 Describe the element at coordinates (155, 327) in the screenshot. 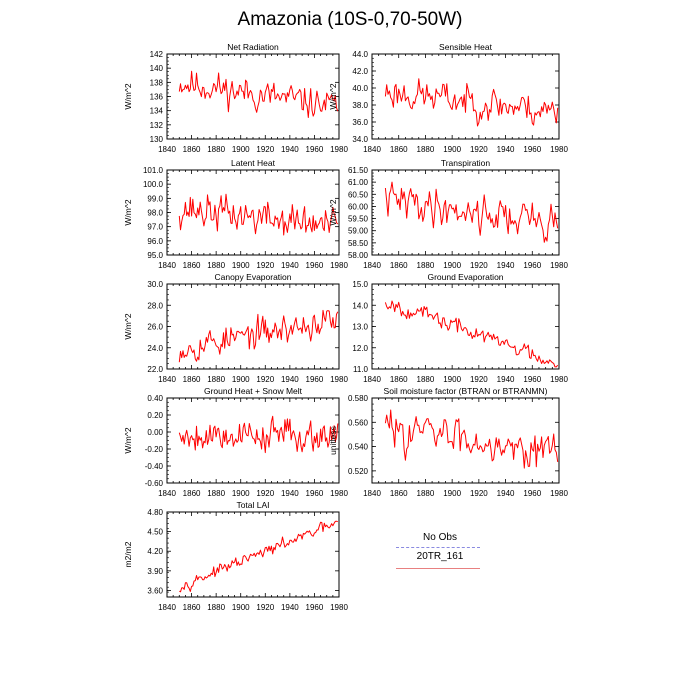

I see `y-tick-label: 26.0` at that location.